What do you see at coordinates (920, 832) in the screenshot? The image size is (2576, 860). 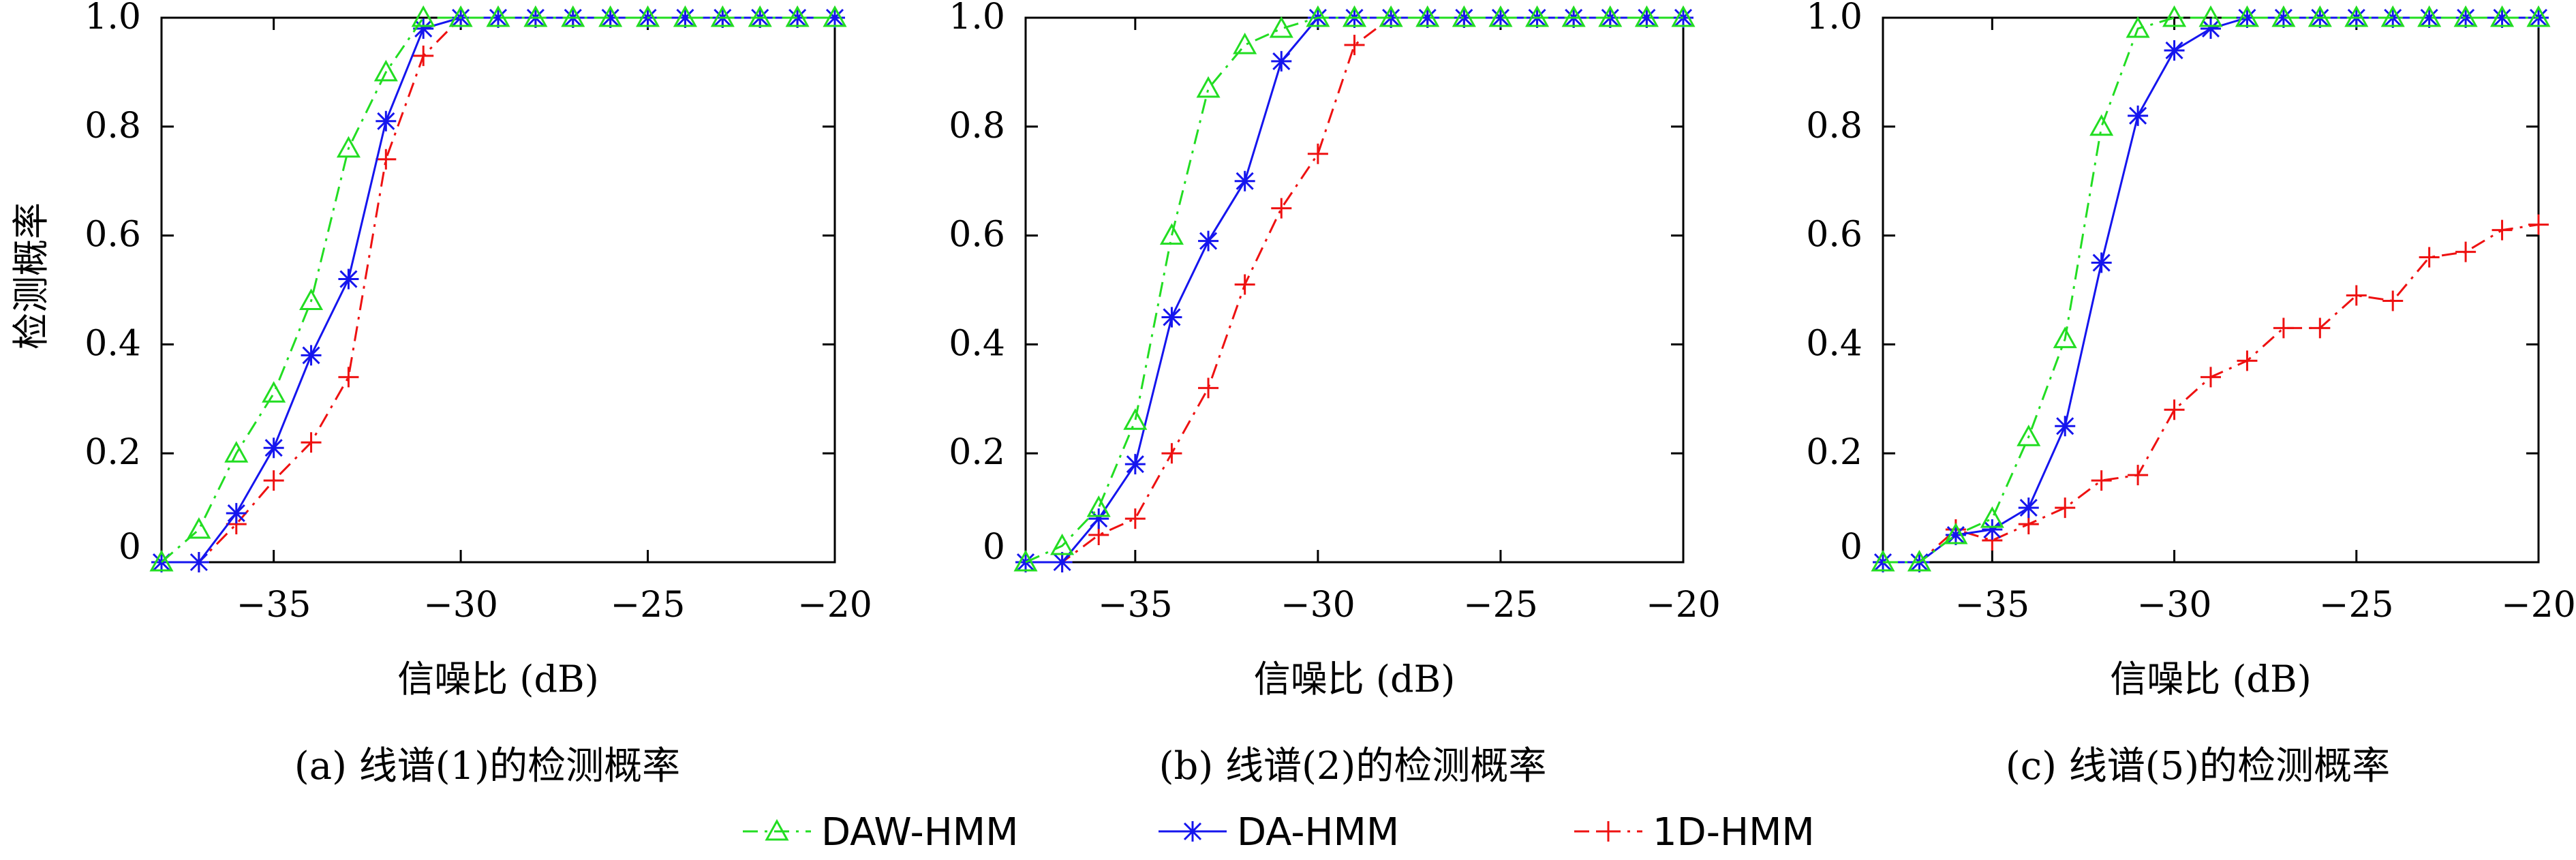 I see `legend-label-daw-hmm: DAW-HMM` at bounding box center [920, 832].